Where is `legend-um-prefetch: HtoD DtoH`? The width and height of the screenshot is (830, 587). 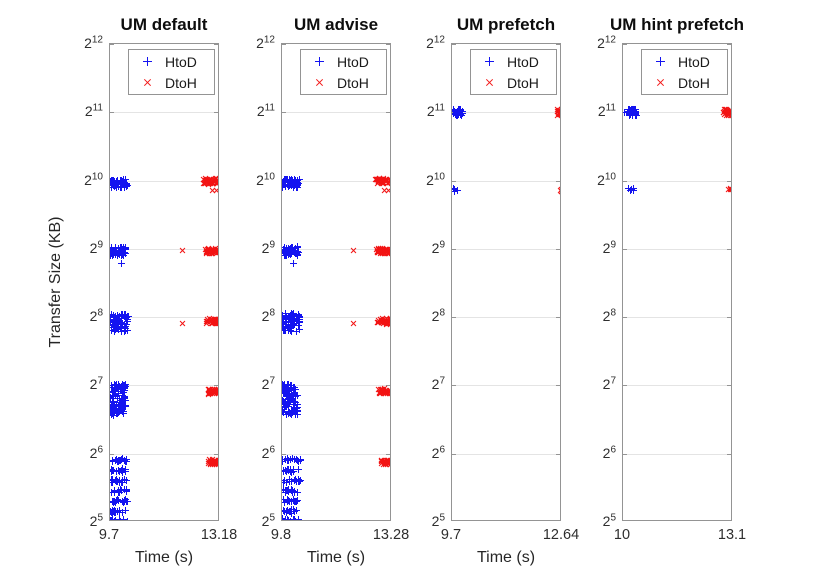 legend-um-prefetch: HtoD DtoH is located at coordinates (513, 72).